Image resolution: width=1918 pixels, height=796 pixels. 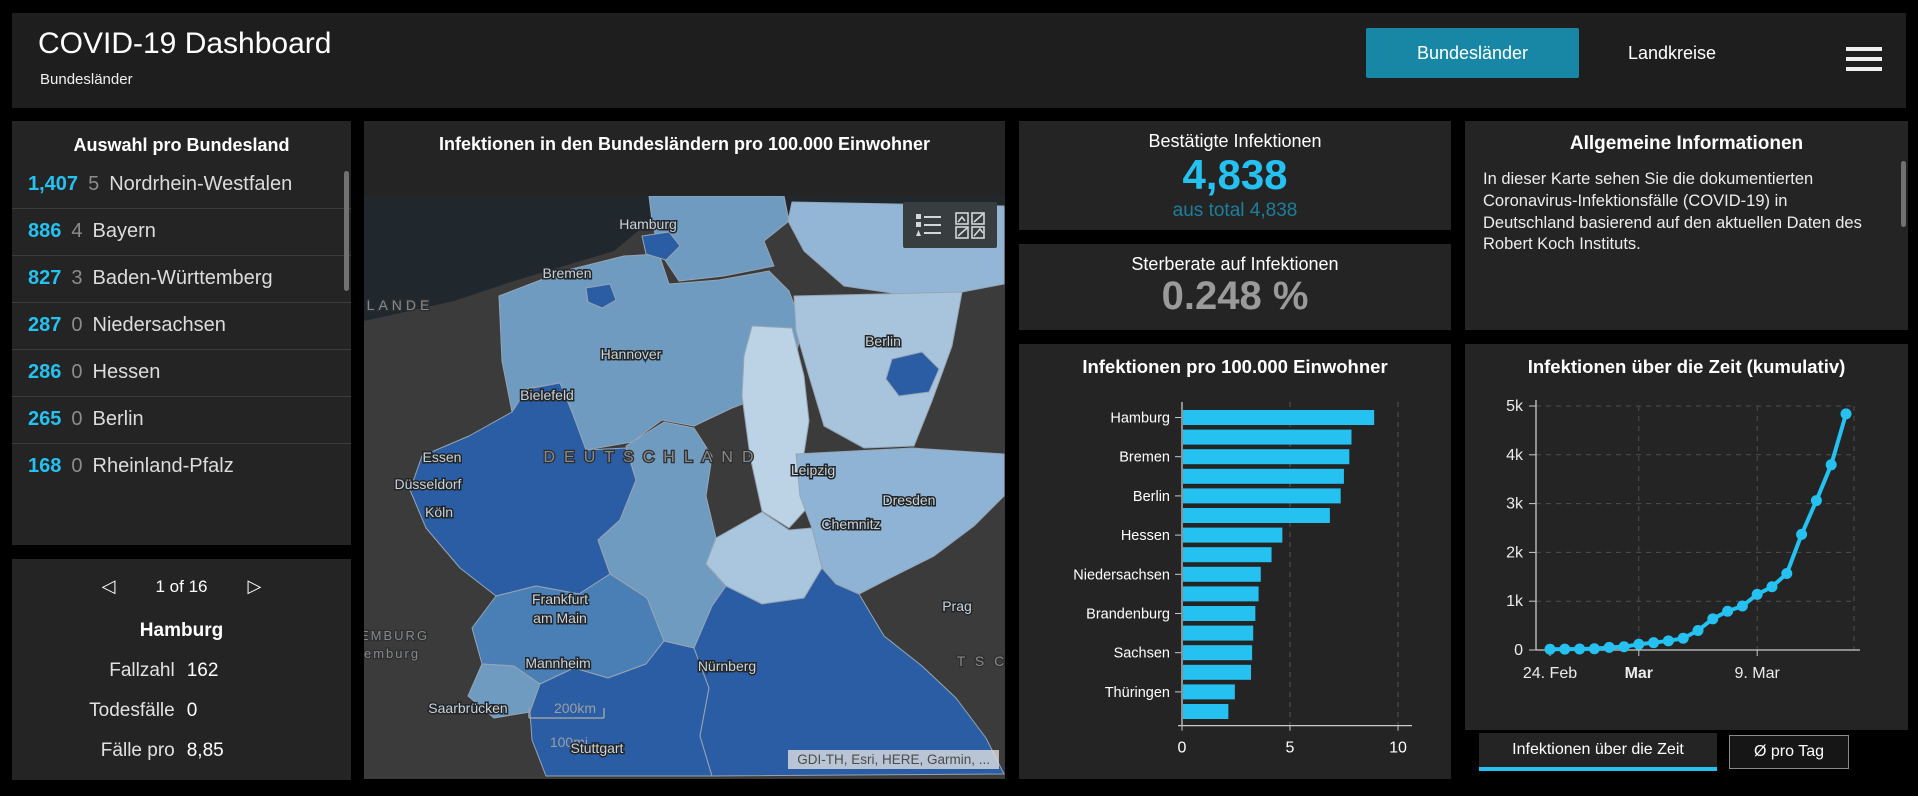 I want to click on list-item: 168 0 Rheinland-Pfalz, so click(x=181, y=466).